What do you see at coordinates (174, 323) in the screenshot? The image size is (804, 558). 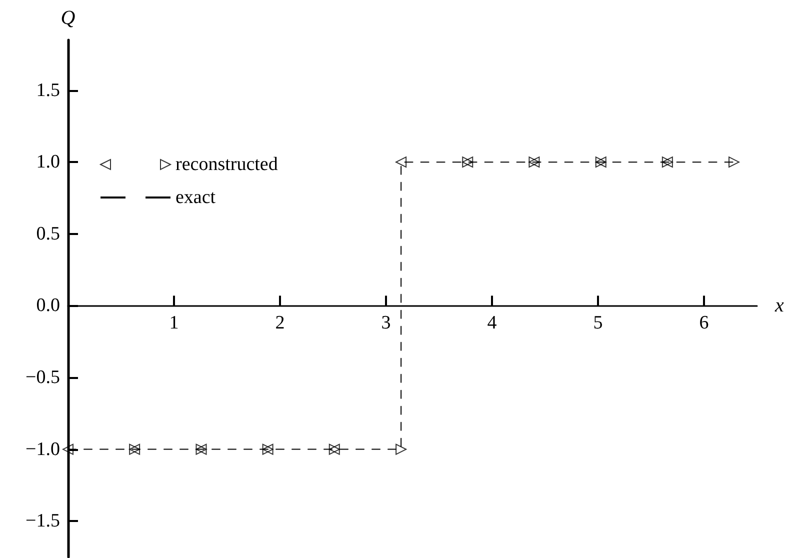 I see `x-tick-label: 1` at bounding box center [174, 323].